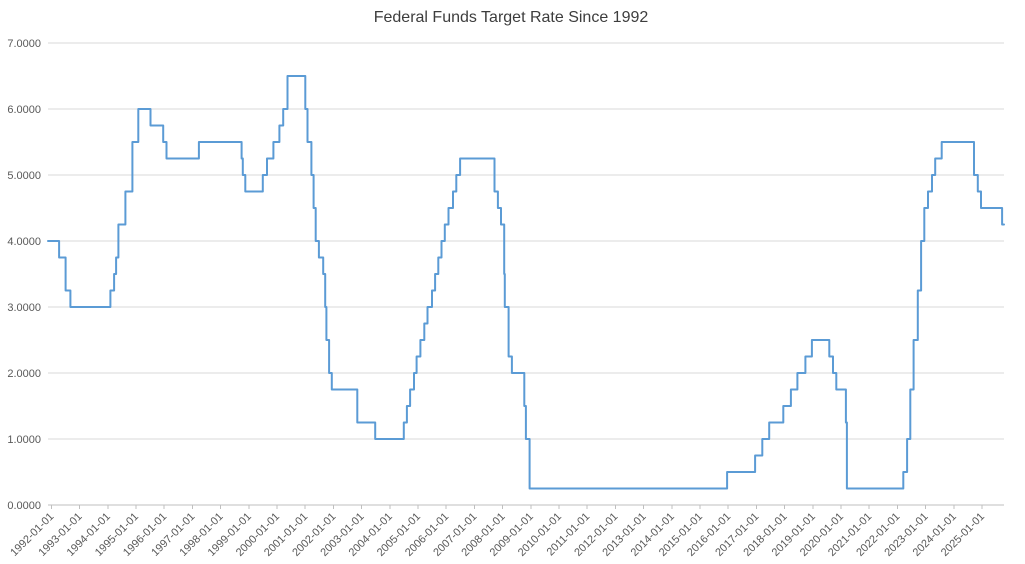  I want to click on y-tick-label: 0.0000, so click(24, 506).